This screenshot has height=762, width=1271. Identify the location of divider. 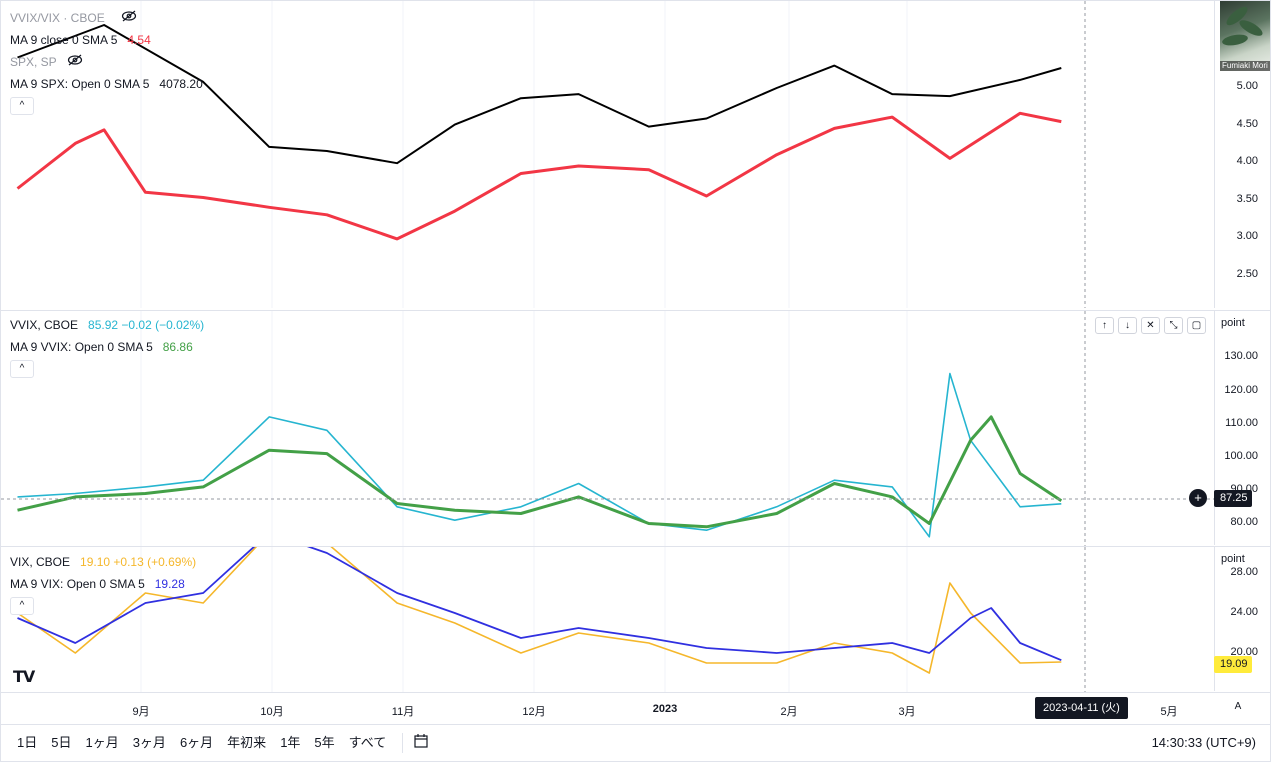
(403, 743).